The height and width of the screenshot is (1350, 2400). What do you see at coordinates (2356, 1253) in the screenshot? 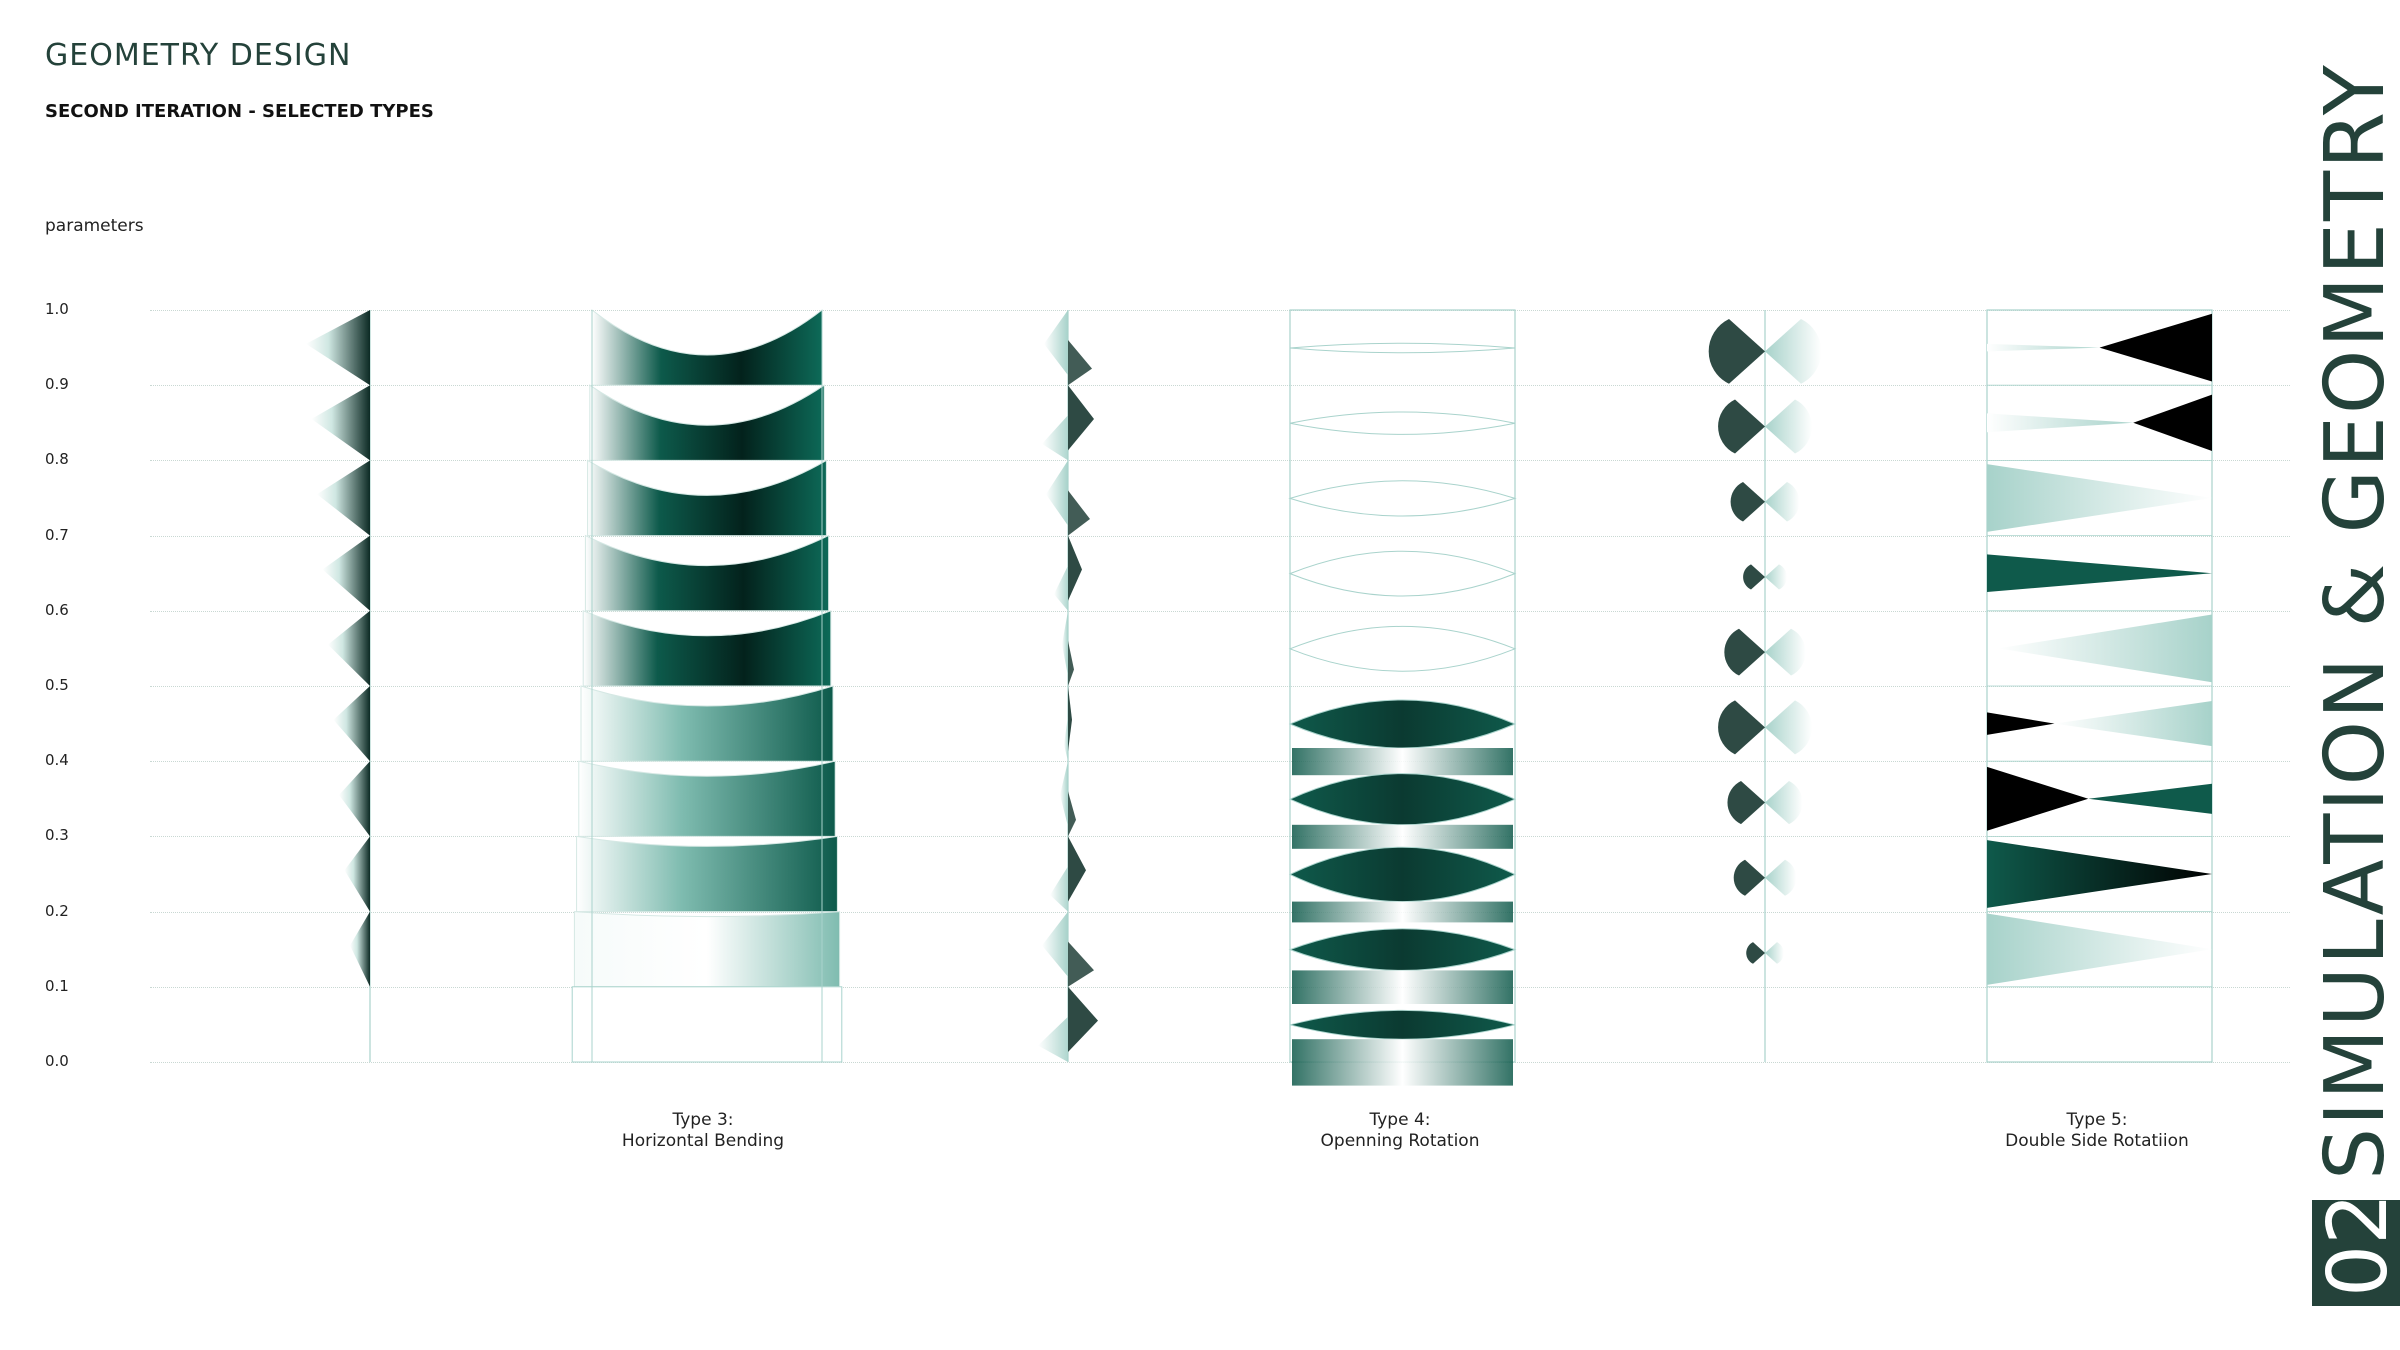
I see `section-number-box` at bounding box center [2356, 1253].